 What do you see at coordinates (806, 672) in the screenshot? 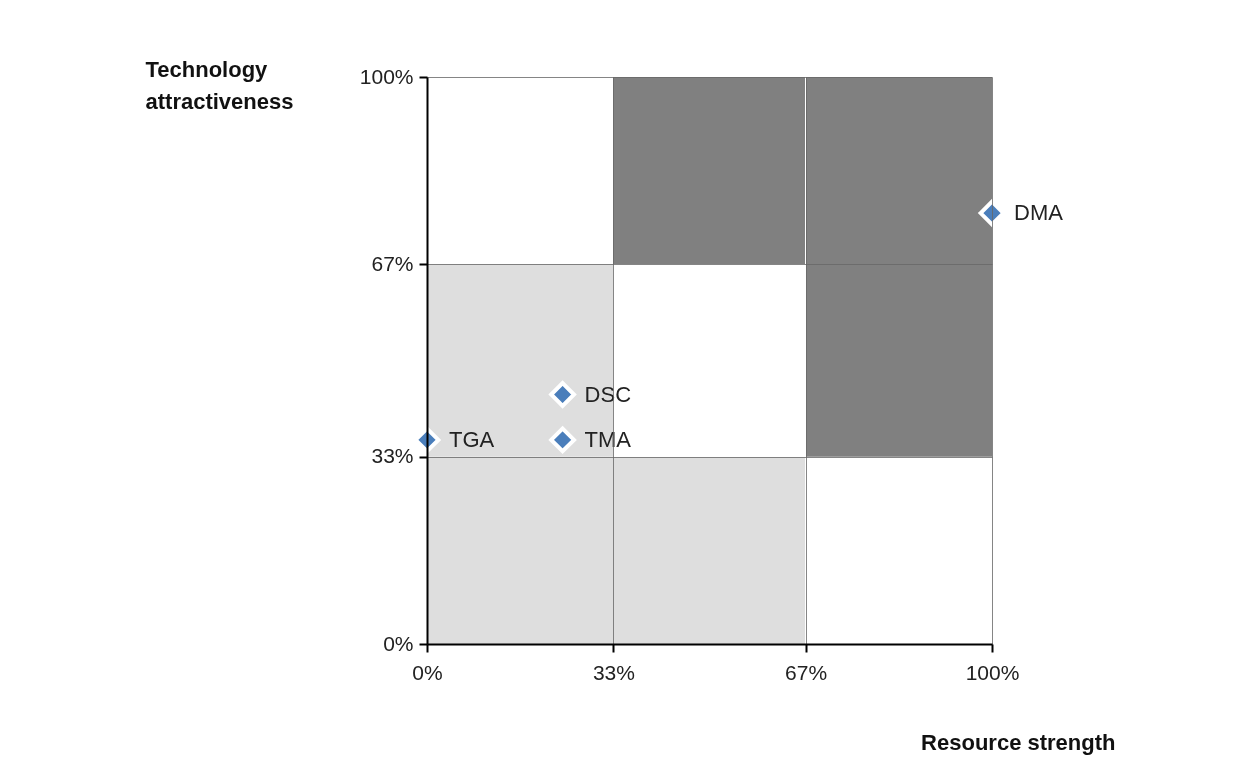
I see `x-tick-label: 67%` at bounding box center [806, 672].